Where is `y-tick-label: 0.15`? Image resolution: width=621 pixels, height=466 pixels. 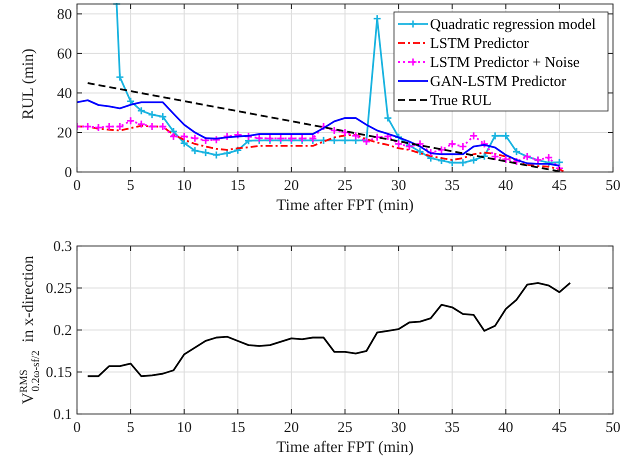 y-tick-label: 0.15 is located at coordinates (59, 373).